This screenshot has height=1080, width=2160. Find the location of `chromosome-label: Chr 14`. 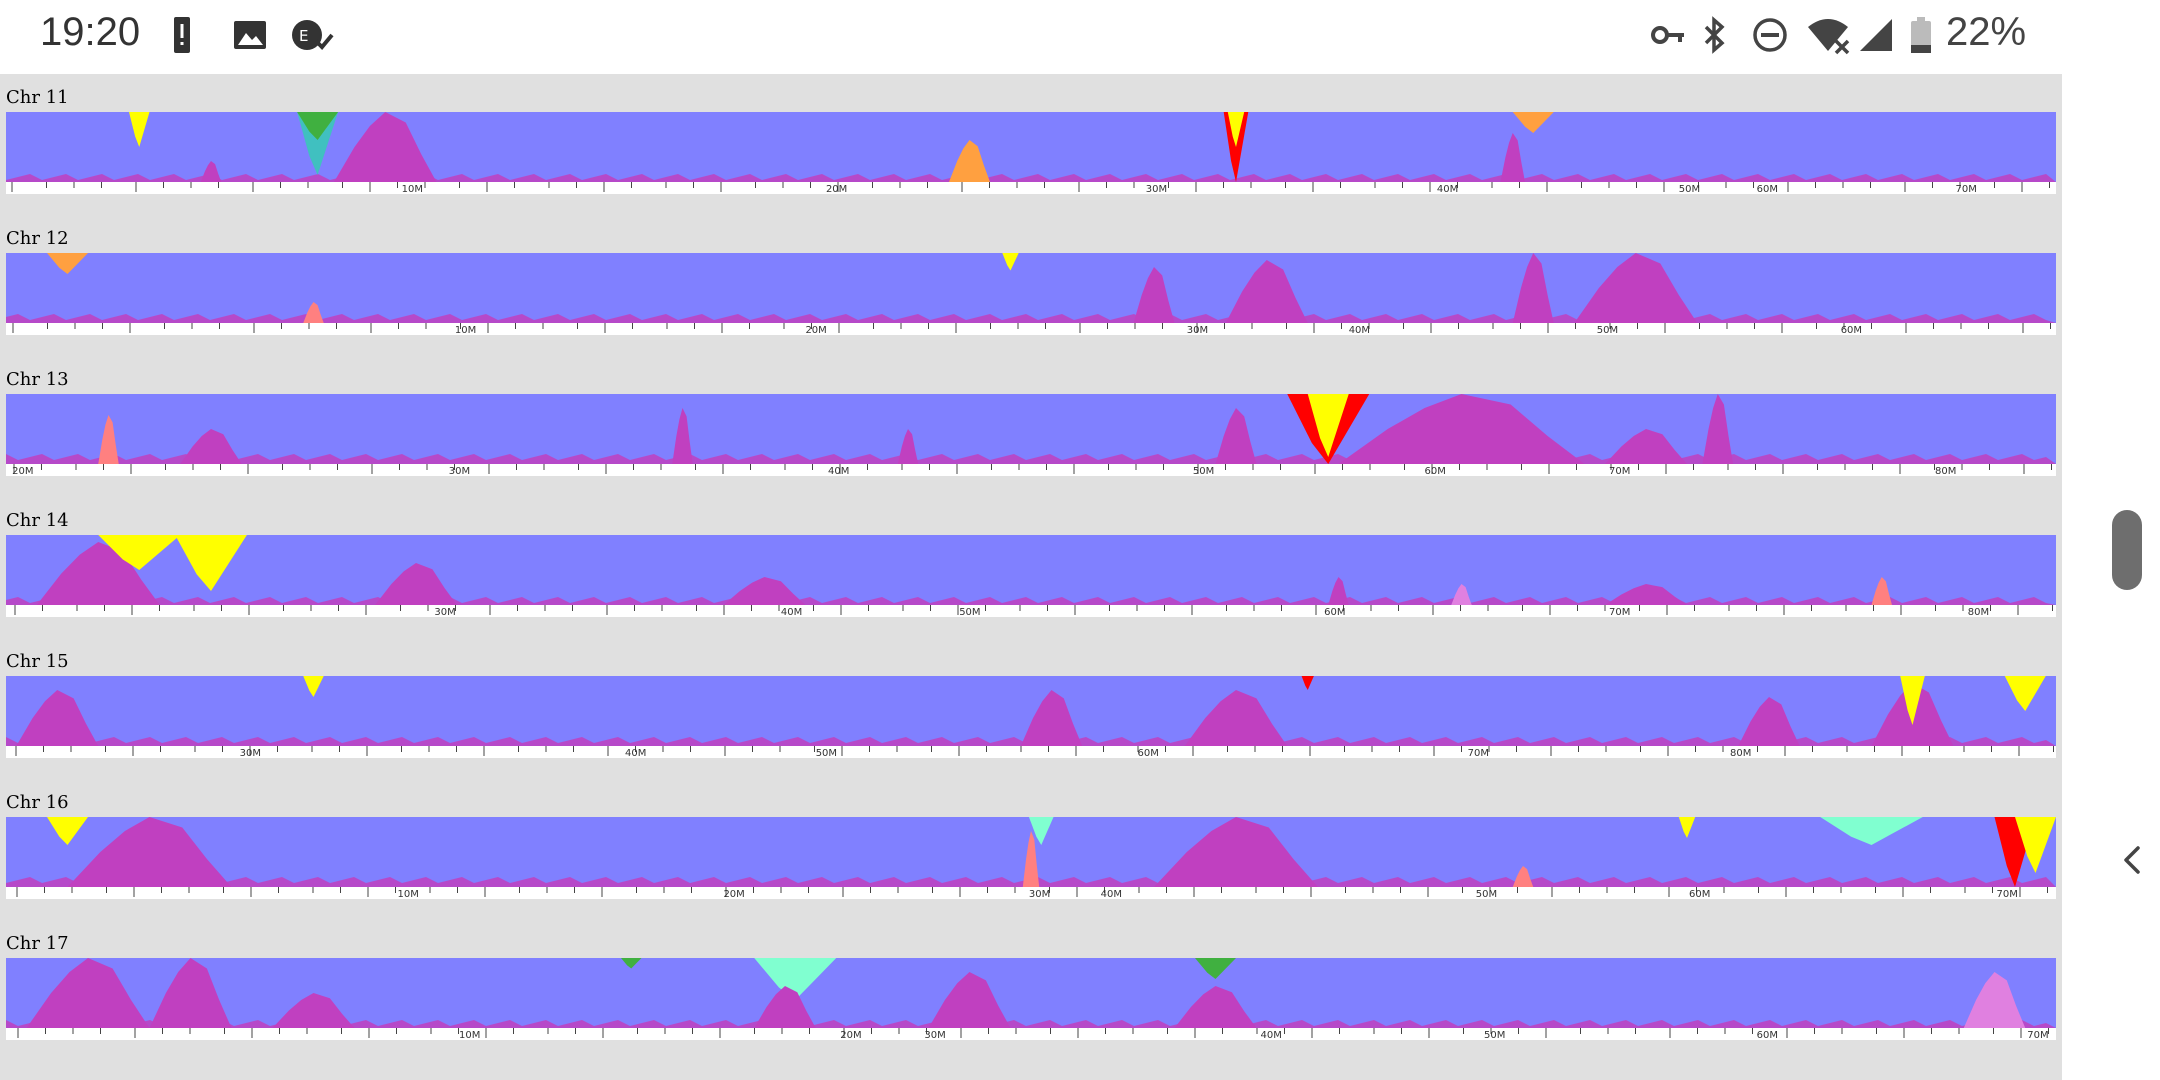

chromosome-label: Chr 14 is located at coordinates (37, 520).